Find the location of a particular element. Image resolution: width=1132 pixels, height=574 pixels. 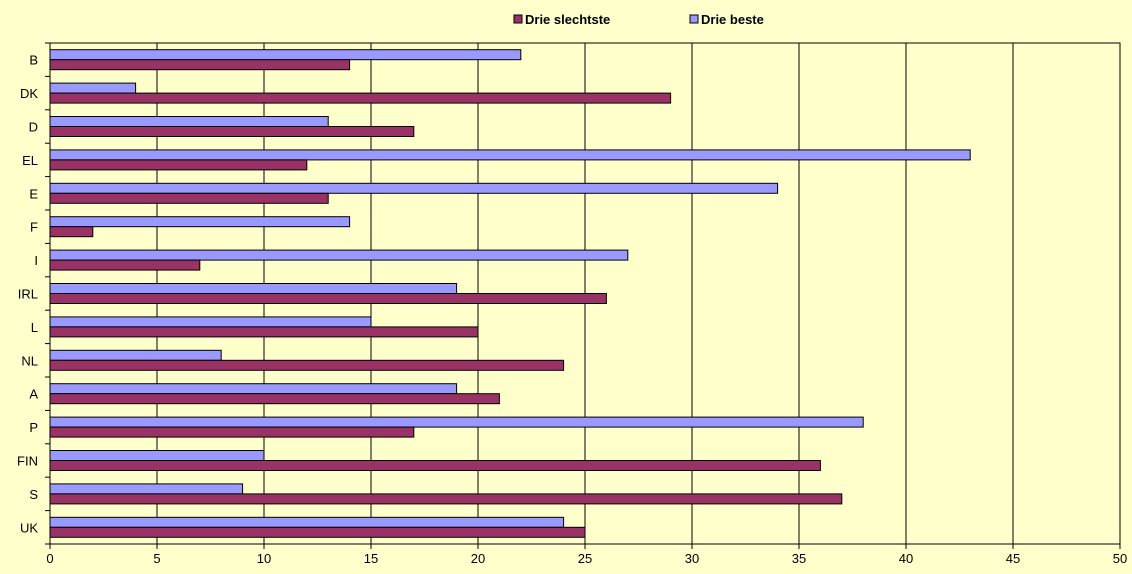

legend-swatch-drie-slechtste is located at coordinates (518, 19).